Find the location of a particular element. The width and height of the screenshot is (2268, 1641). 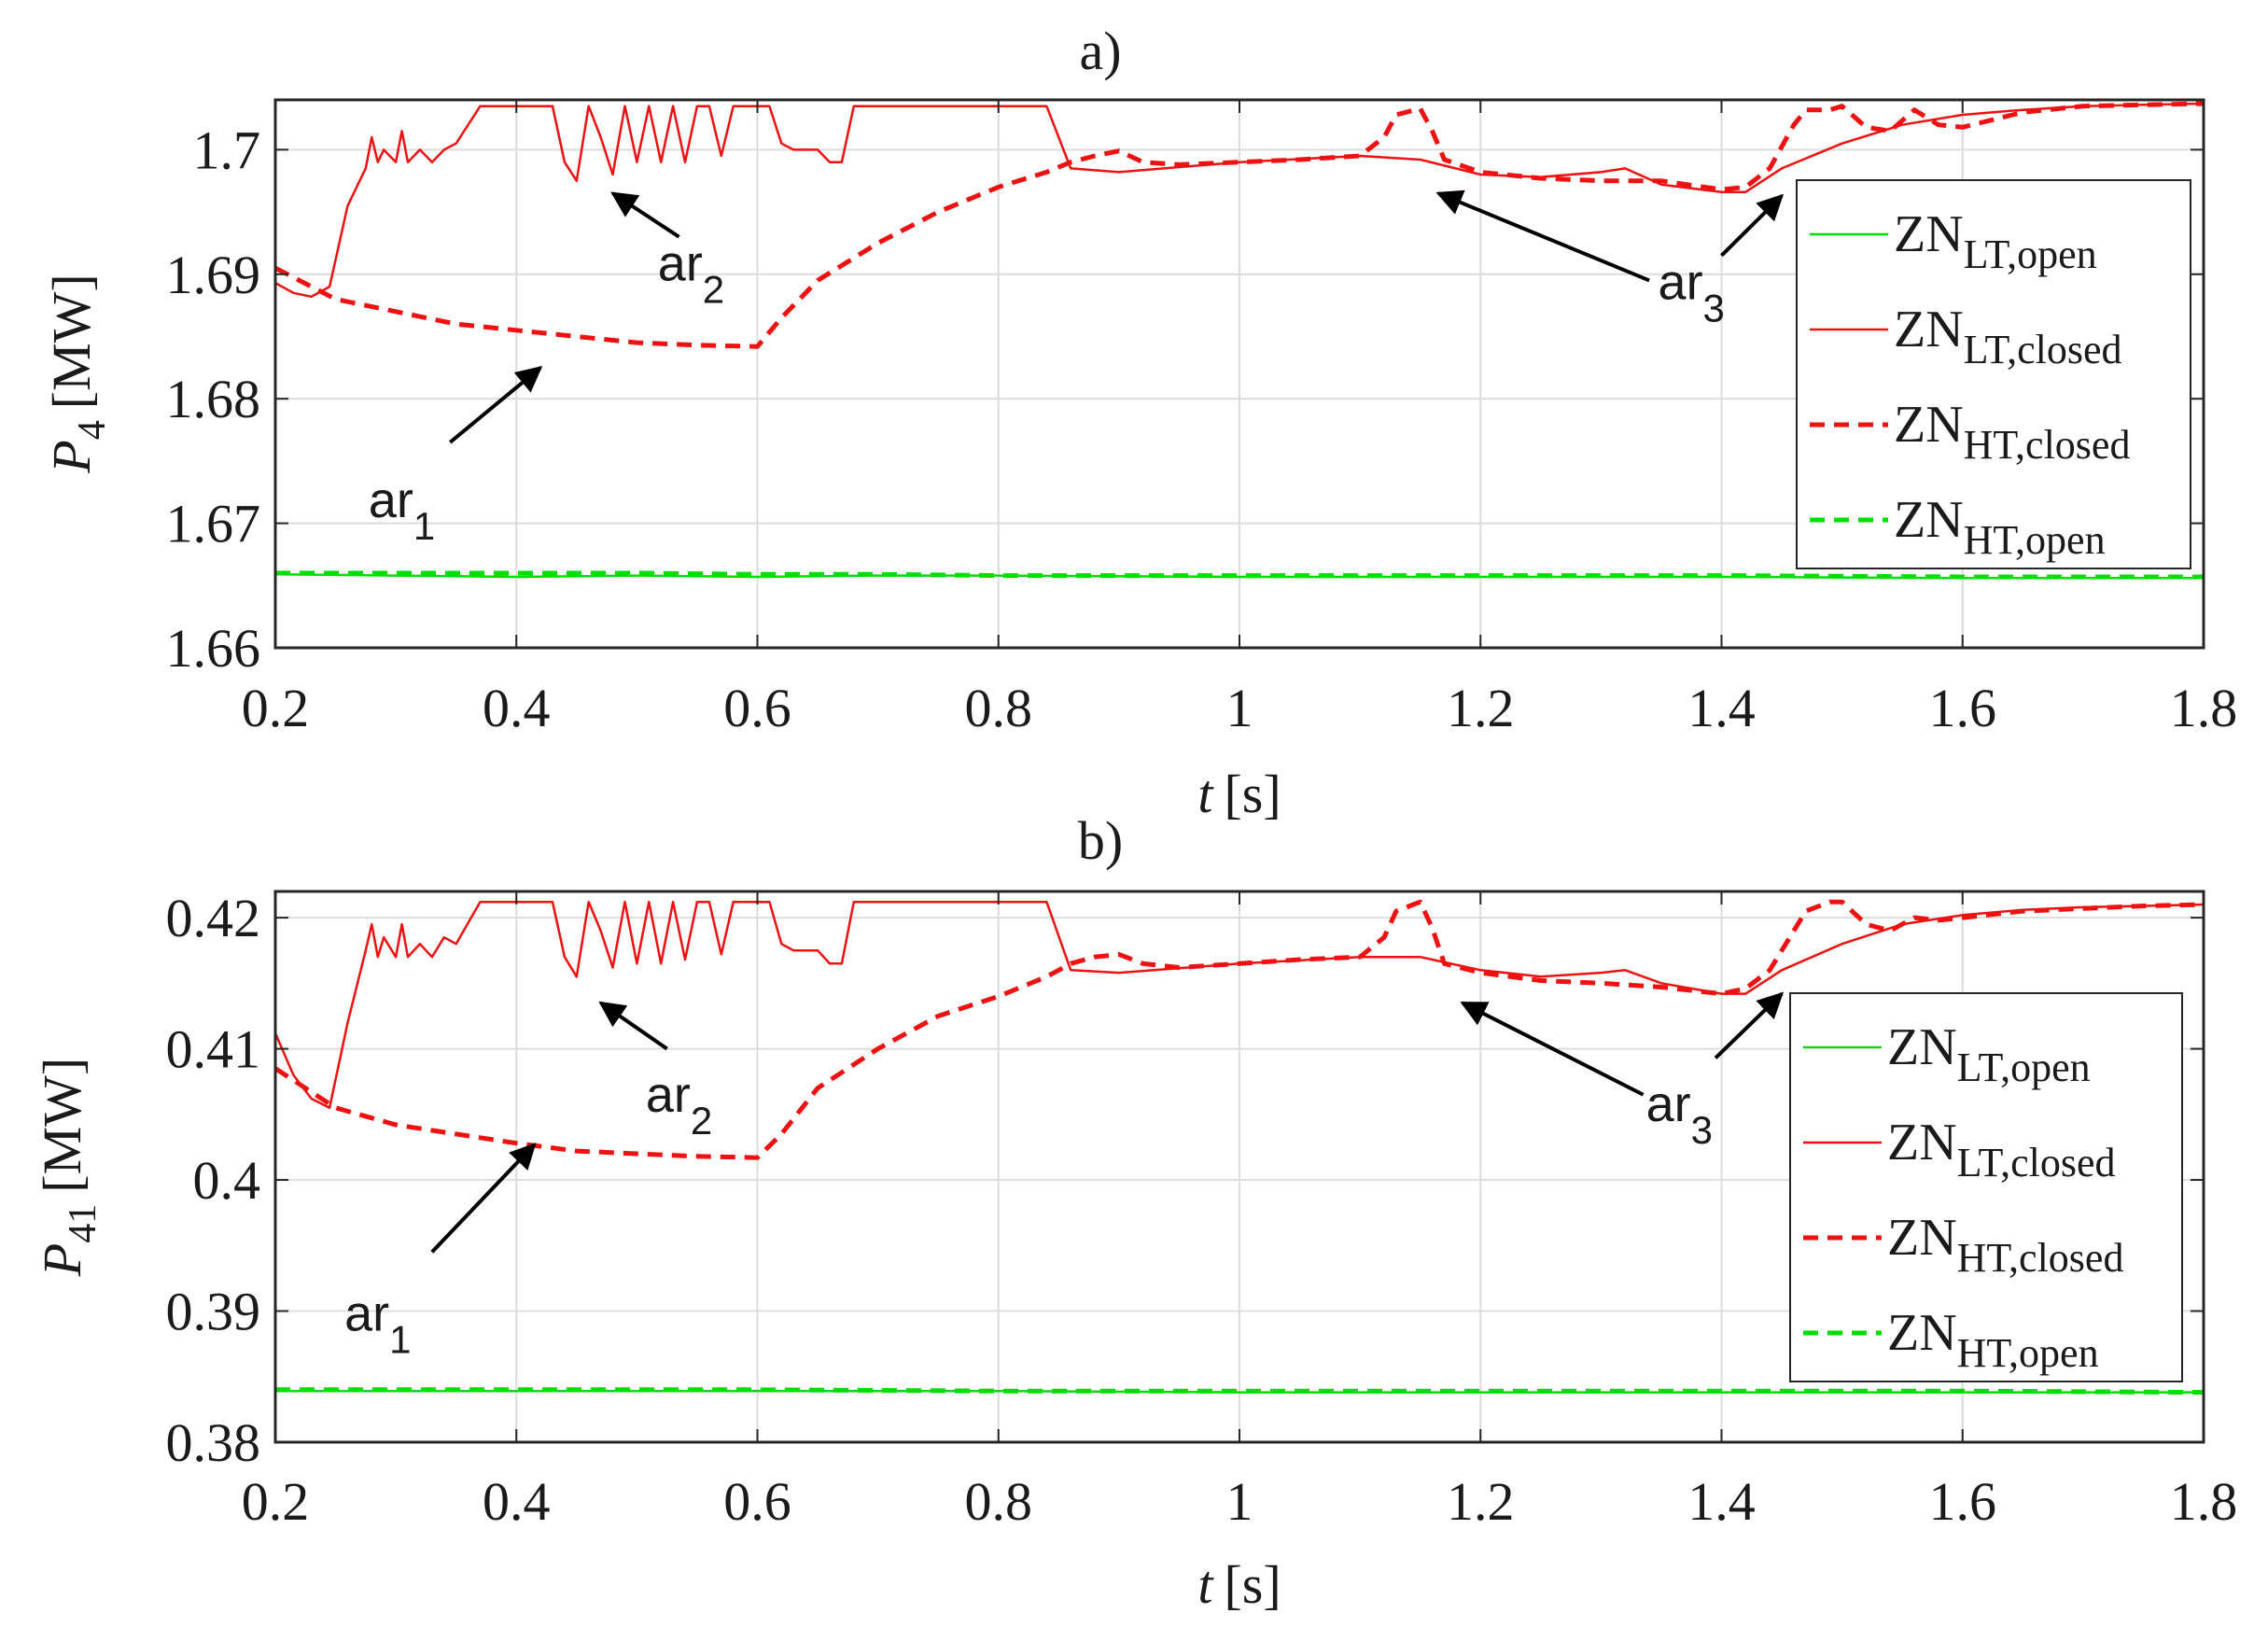

y-tick-label: 0.4 is located at coordinates (227, 1180).